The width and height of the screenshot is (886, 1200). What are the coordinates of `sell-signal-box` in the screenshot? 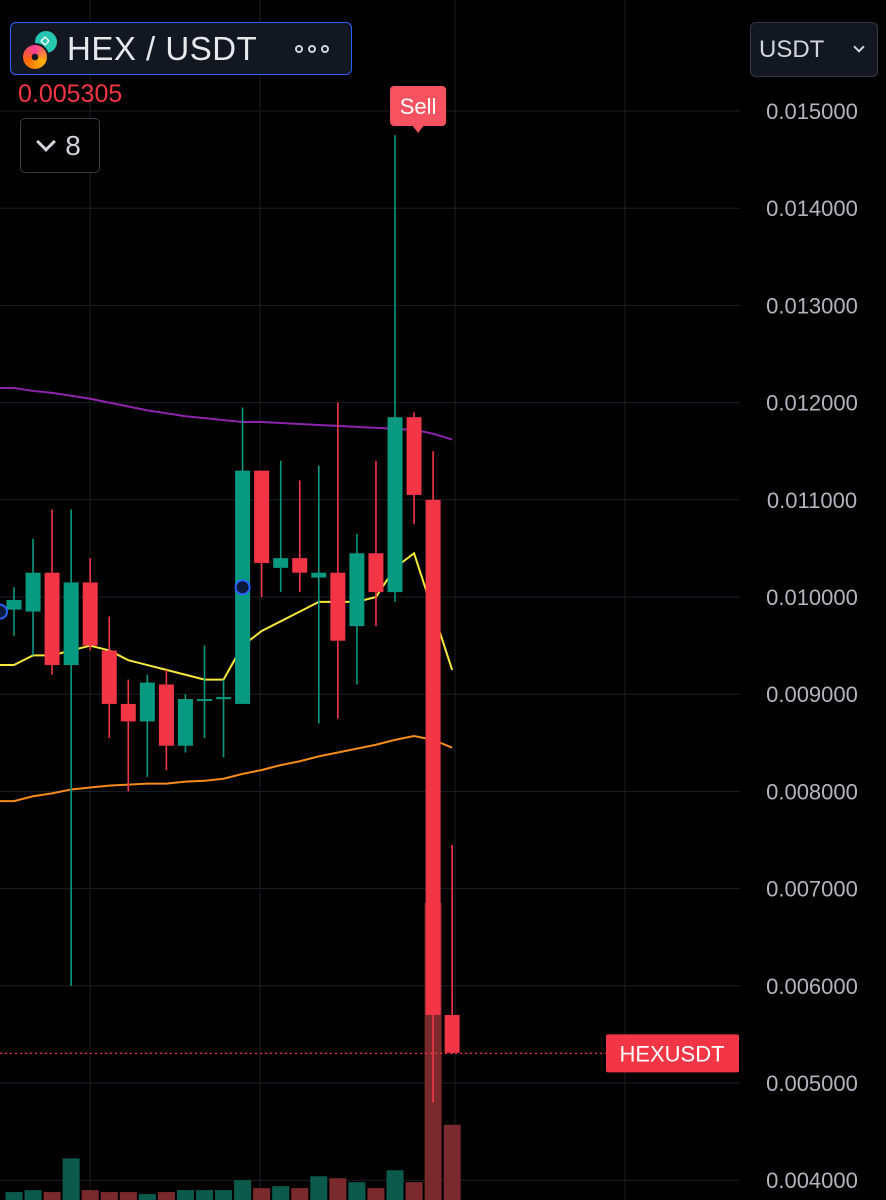 It's located at (418, 106).